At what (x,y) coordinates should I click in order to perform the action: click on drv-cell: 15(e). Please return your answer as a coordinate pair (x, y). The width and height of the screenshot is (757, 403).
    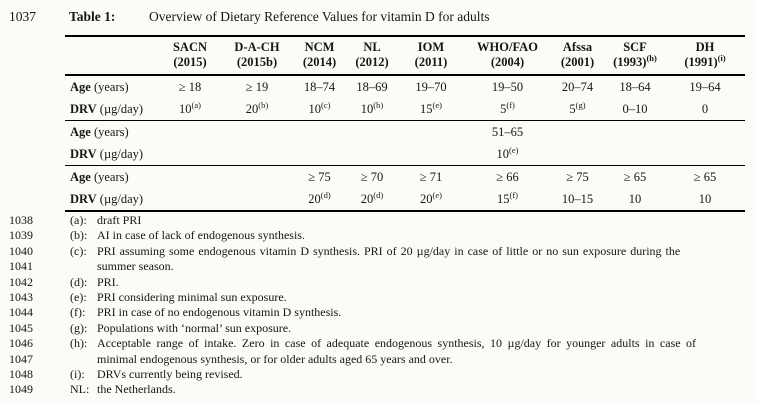
    Looking at the image, I should click on (431, 109).